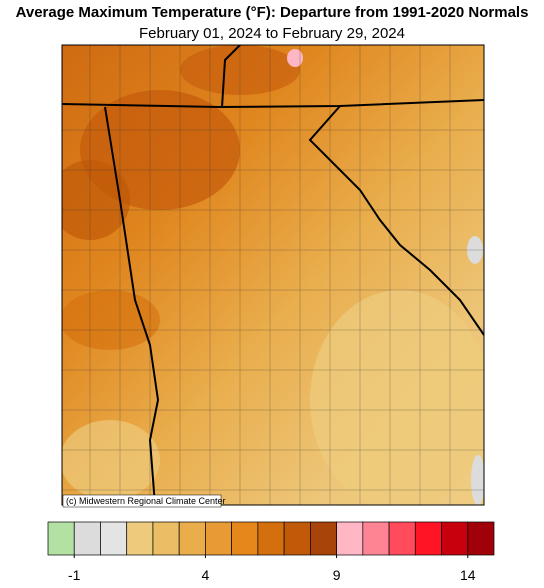 The height and width of the screenshot is (588, 544). Describe the element at coordinates (468, 575) in the screenshot. I see `colorbar-tick-label: 14` at that location.